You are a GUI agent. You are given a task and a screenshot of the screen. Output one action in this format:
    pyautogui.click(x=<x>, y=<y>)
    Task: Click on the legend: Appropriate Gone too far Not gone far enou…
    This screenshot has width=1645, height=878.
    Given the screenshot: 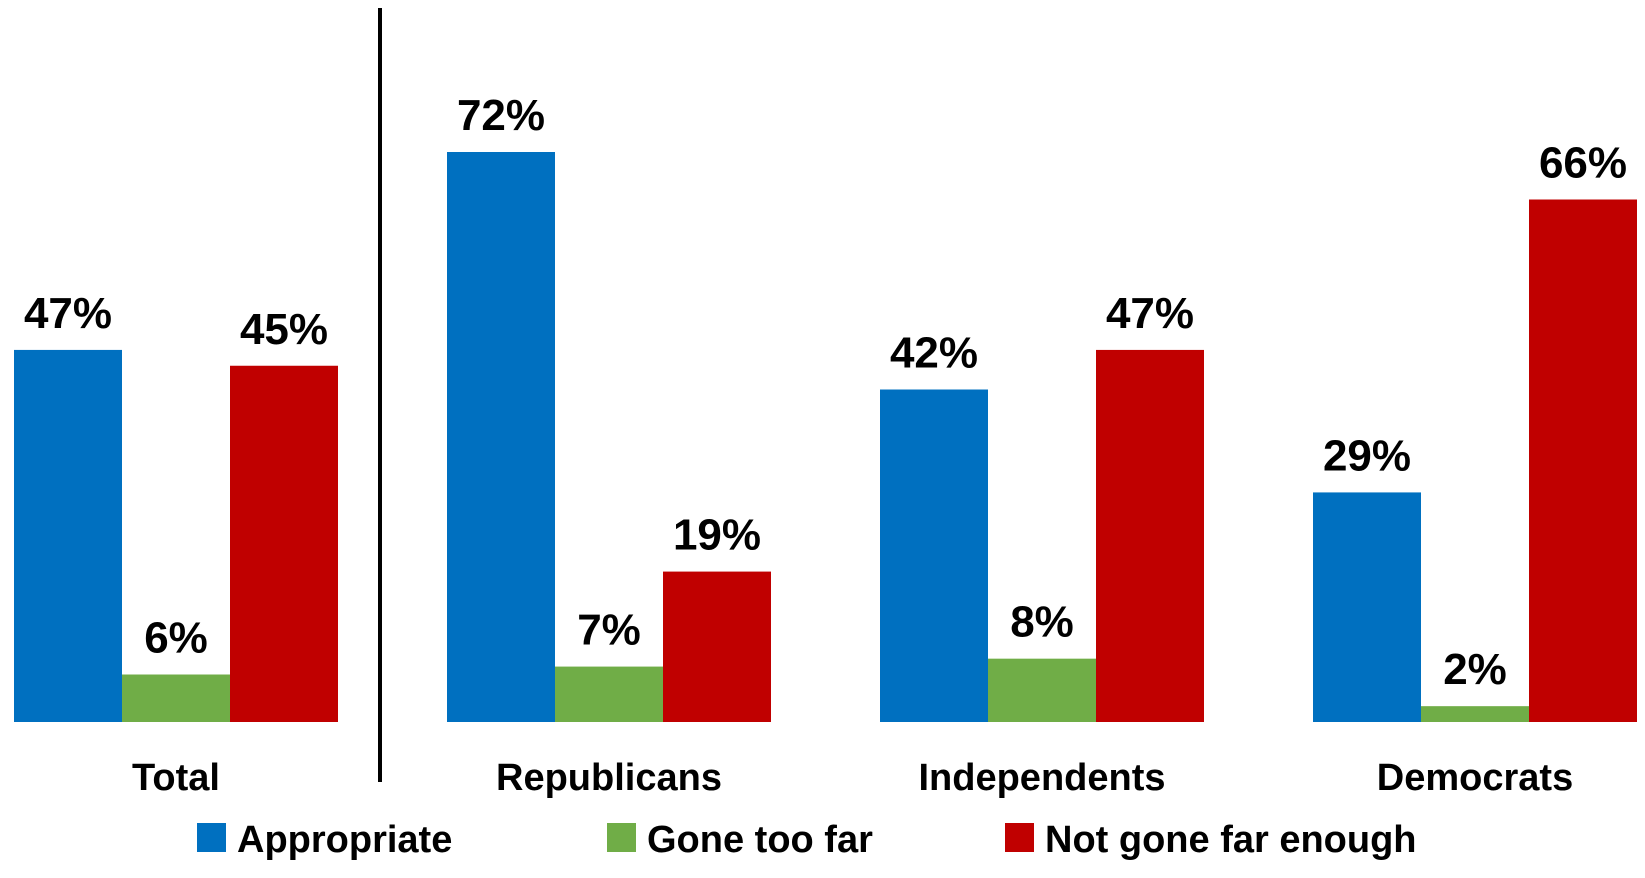 What is the action you would take?
    pyautogui.click(x=807, y=840)
    